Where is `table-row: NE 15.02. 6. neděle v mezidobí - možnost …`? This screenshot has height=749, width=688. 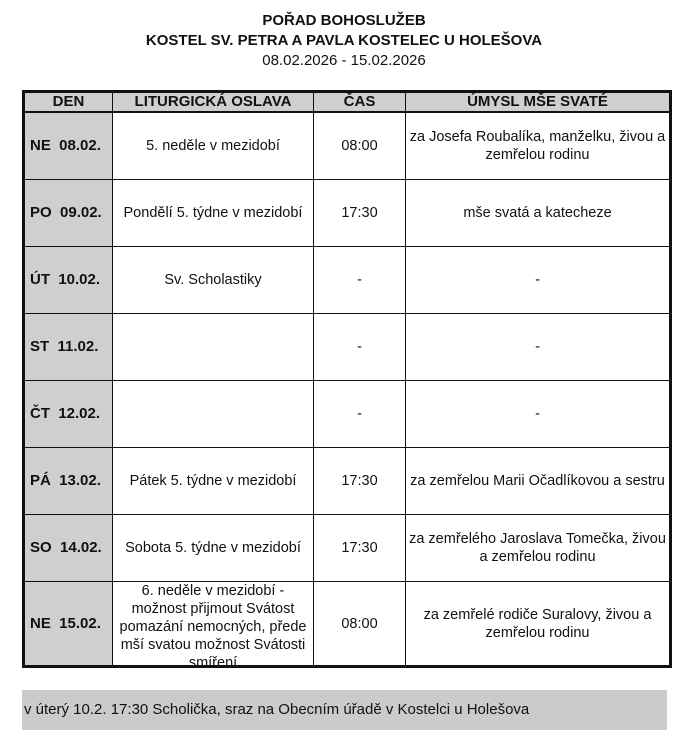
table-row: NE 15.02. 6. neděle v mezidobí - možnost … is located at coordinates (347, 624).